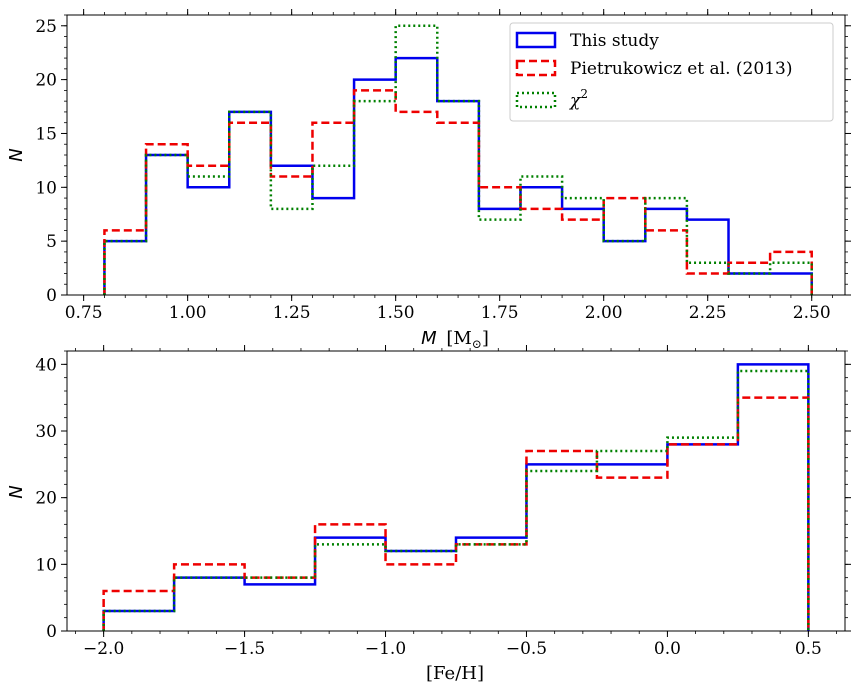 This screenshot has height=692, width=857. What do you see at coordinates (46, 188) in the screenshot?
I see `top-ytick-label: 10` at bounding box center [46, 188].